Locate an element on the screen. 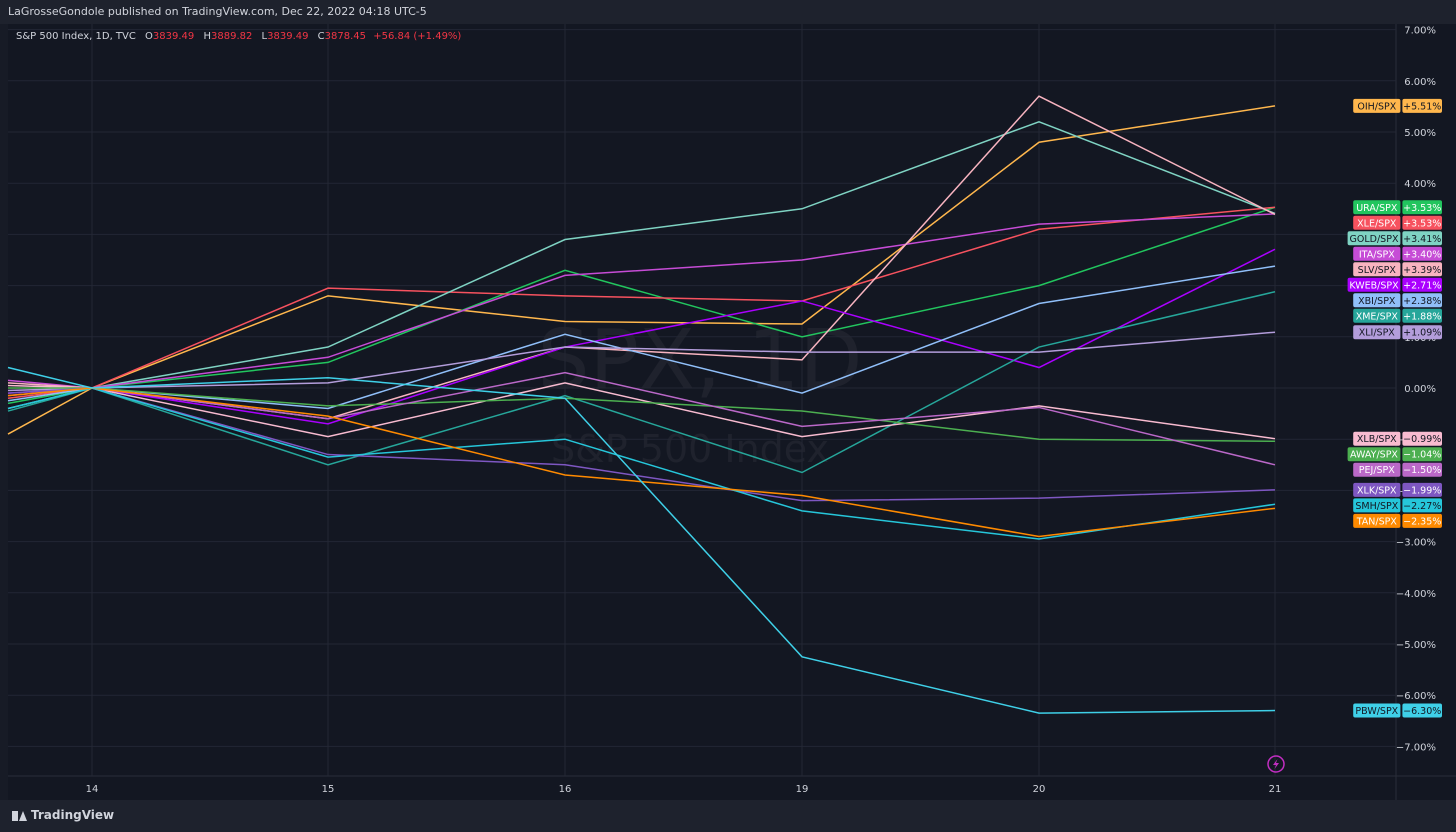 The height and width of the screenshot is (832, 1456). series-name: XLK/SPX is located at coordinates (1377, 490).